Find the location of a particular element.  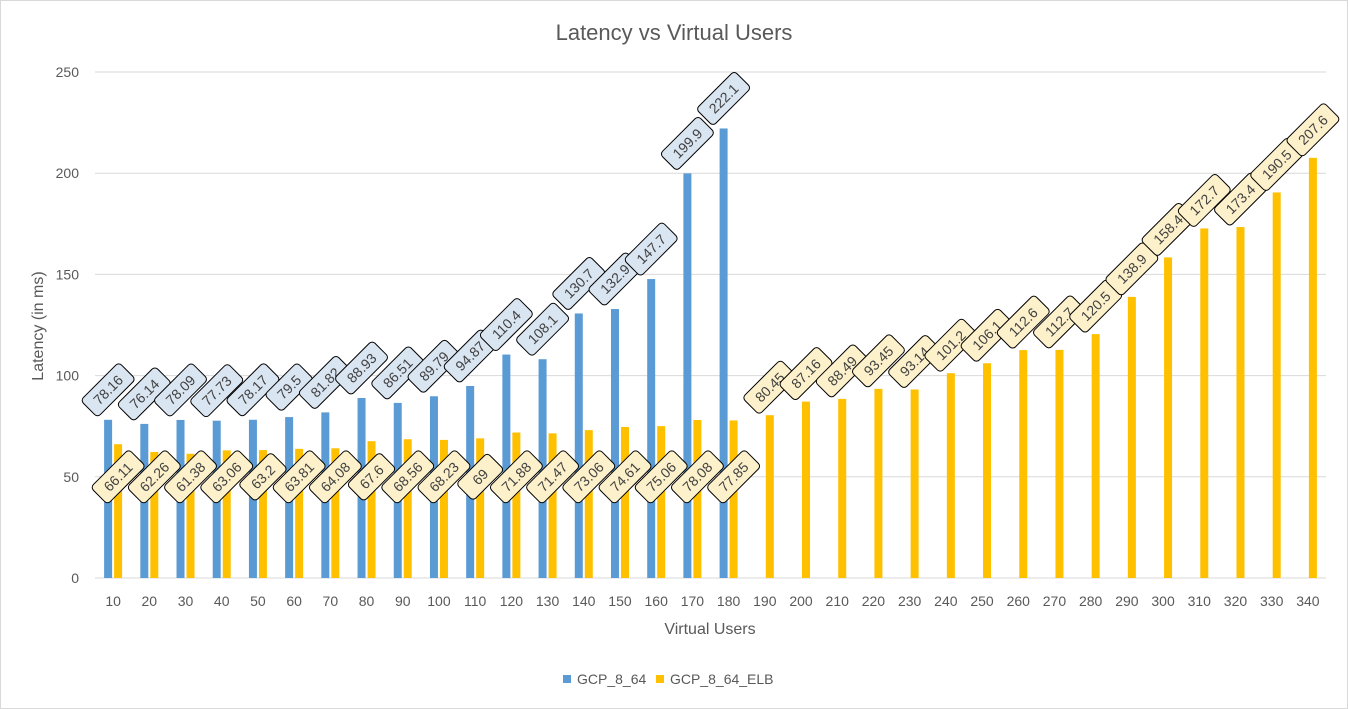

data-label: 79.5 is located at coordinates (289, 387).